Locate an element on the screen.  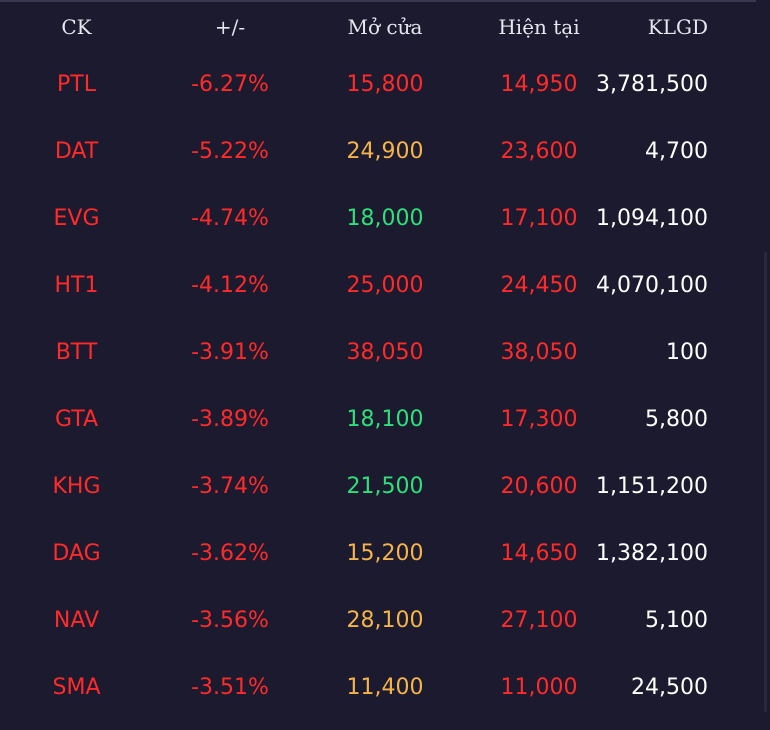
symbol-cell: BTT is located at coordinates (76, 352).